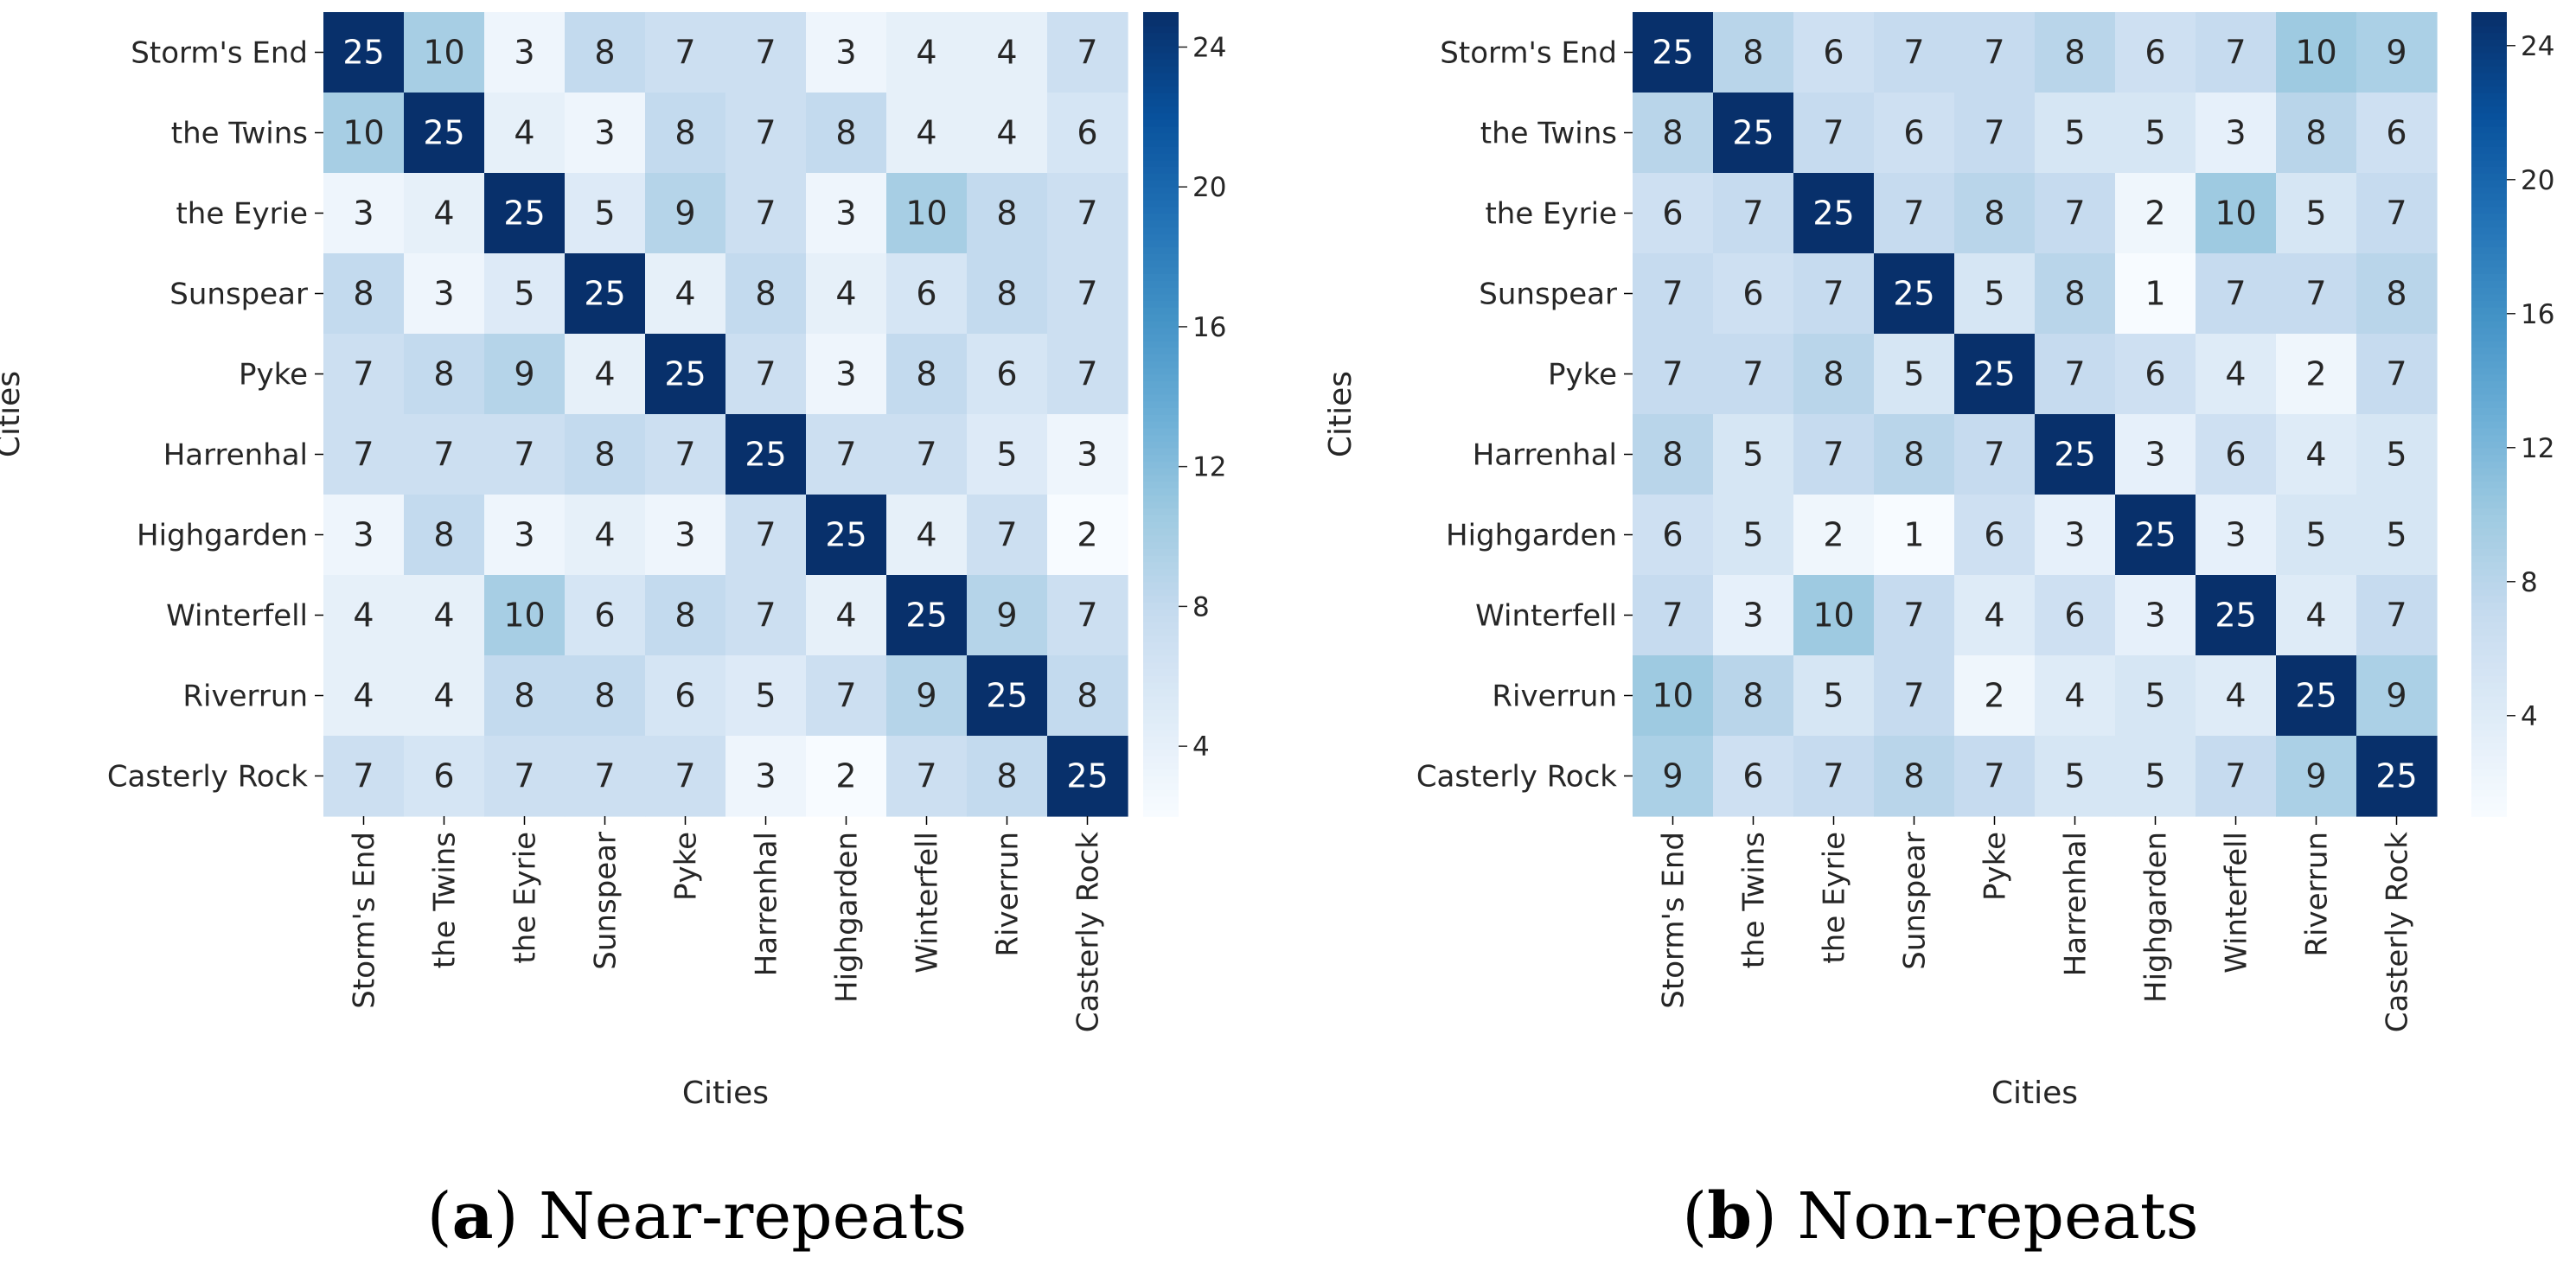 The width and height of the screenshot is (2576, 1264). I want to click on x-tick-label-winterfell: Winterfell, so click(2237, 903).